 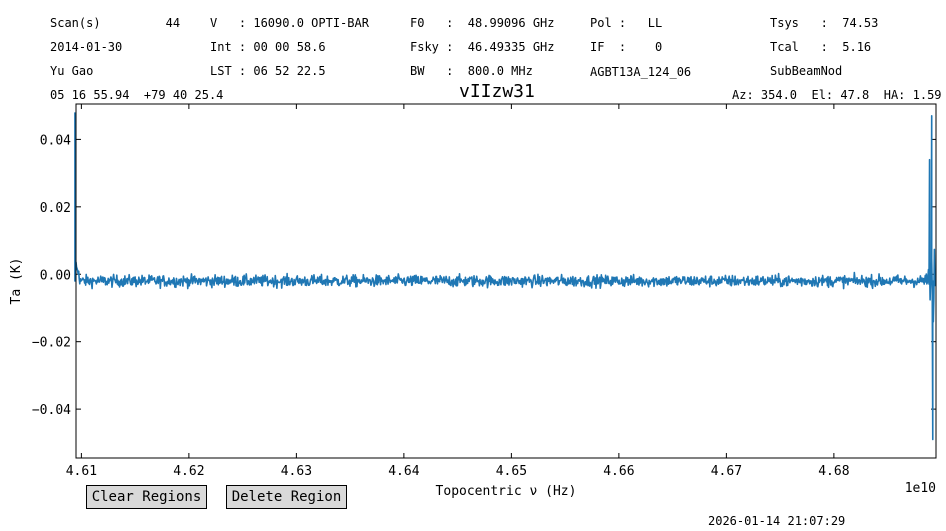 I want to click on f0-label: F0 : 48.99096 GHz, so click(x=482, y=23).